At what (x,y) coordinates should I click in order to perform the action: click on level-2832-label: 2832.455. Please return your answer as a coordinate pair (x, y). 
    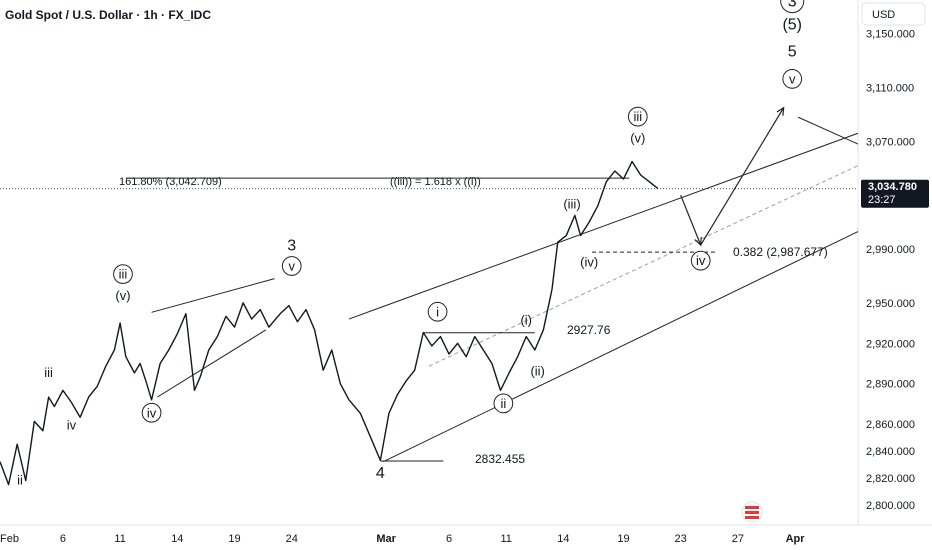
    Looking at the image, I should click on (500, 459).